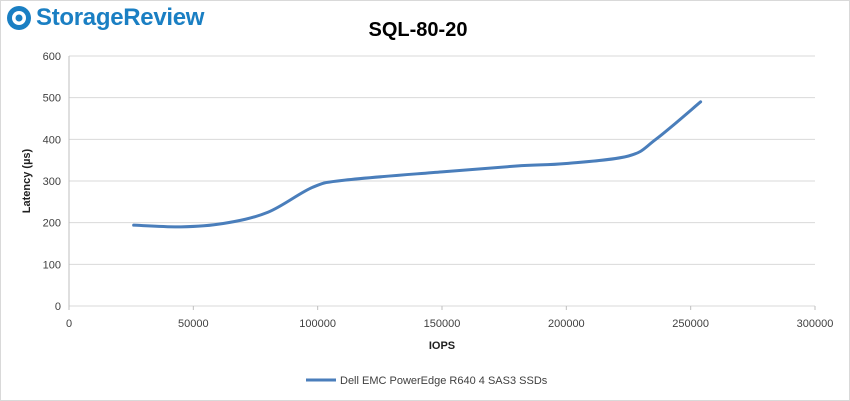 Image resolution: width=850 pixels, height=401 pixels. Describe the element at coordinates (566, 324) in the screenshot. I see `x-tick-label: 200000` at that location.